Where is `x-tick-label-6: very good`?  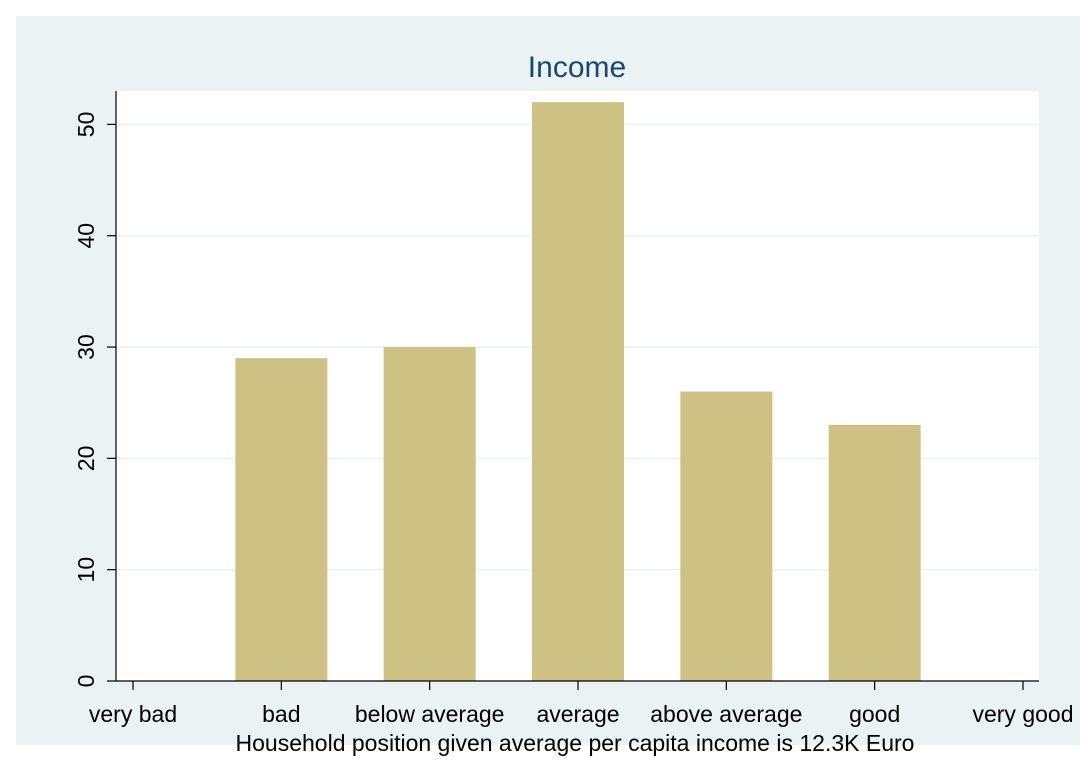 x-tick-label-6: very good is located at coordinates (1022, 714).